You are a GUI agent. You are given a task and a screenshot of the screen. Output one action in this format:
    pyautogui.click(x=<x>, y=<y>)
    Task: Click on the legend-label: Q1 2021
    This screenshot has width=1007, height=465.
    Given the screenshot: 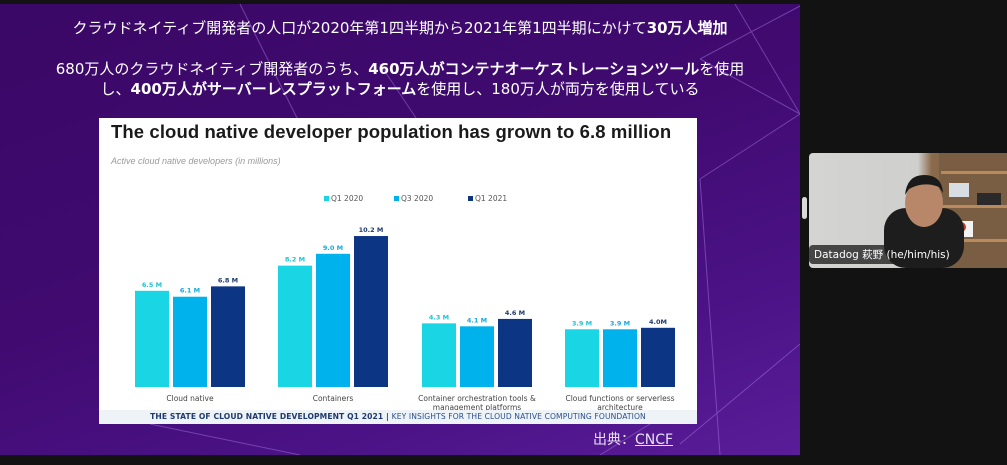 What is the action you would take?
    pyautogui.click(x=491, y=198)
    